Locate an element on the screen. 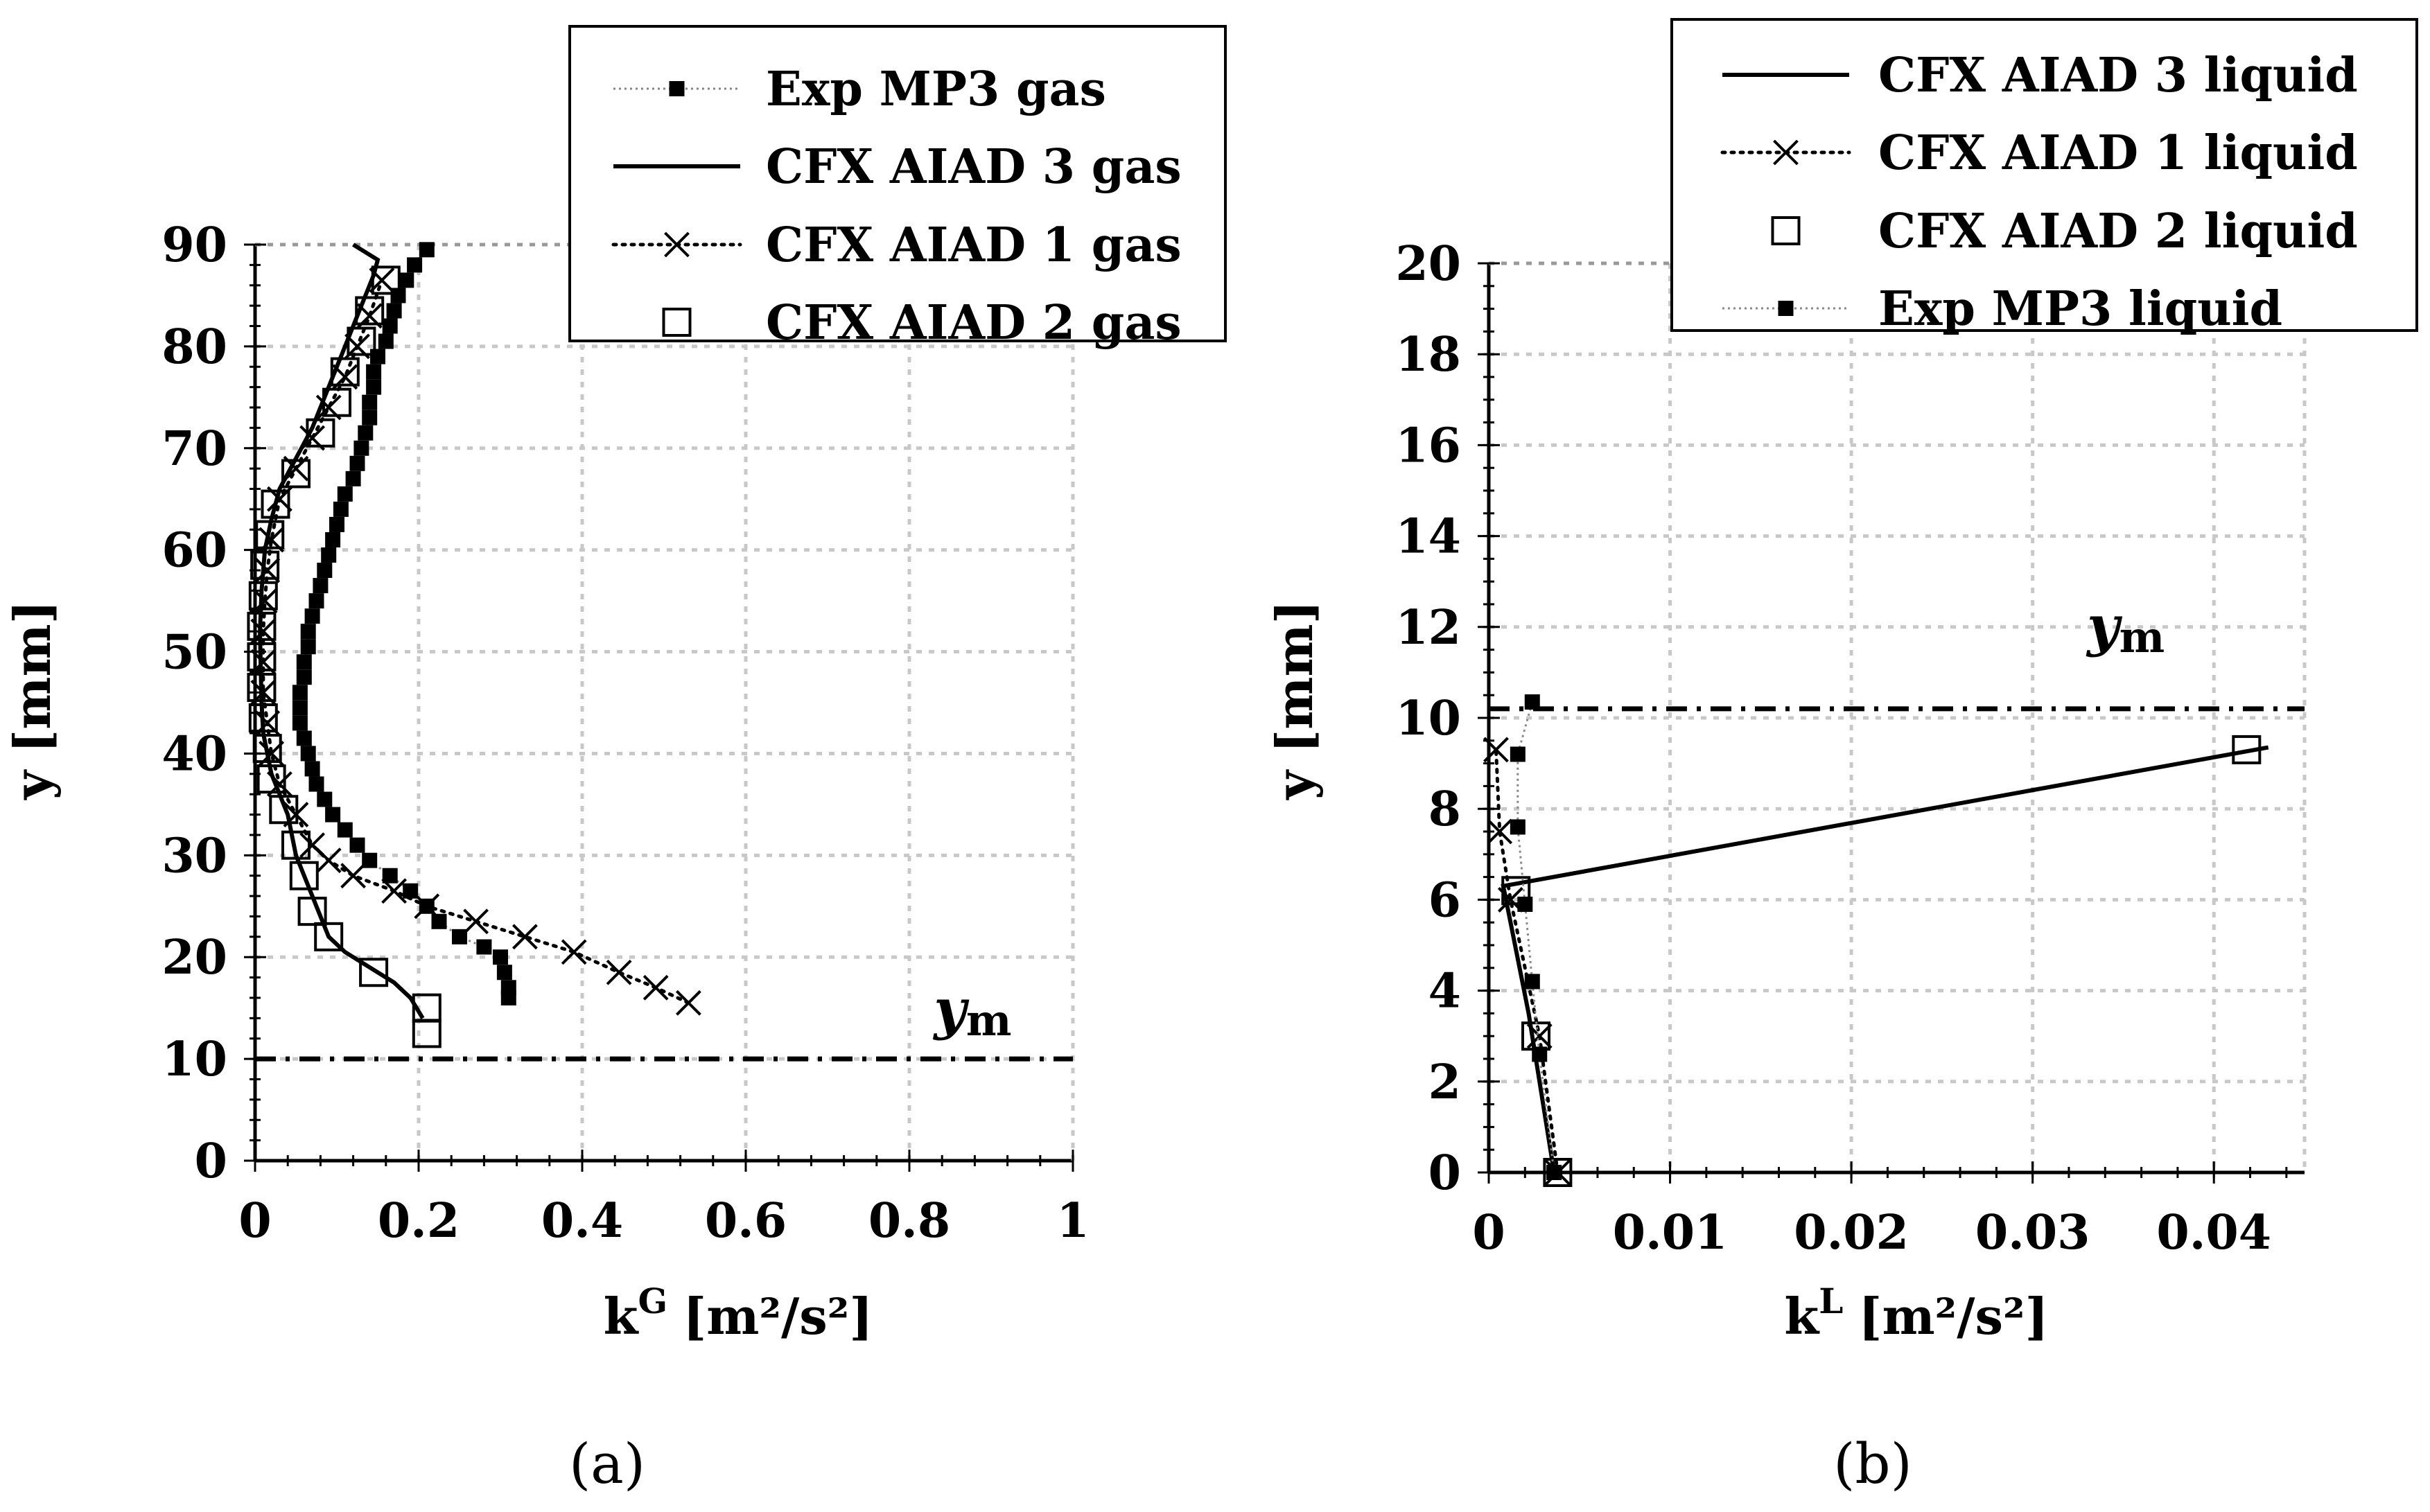  y-tick-label: 90 is located at coordinates (194, 245).